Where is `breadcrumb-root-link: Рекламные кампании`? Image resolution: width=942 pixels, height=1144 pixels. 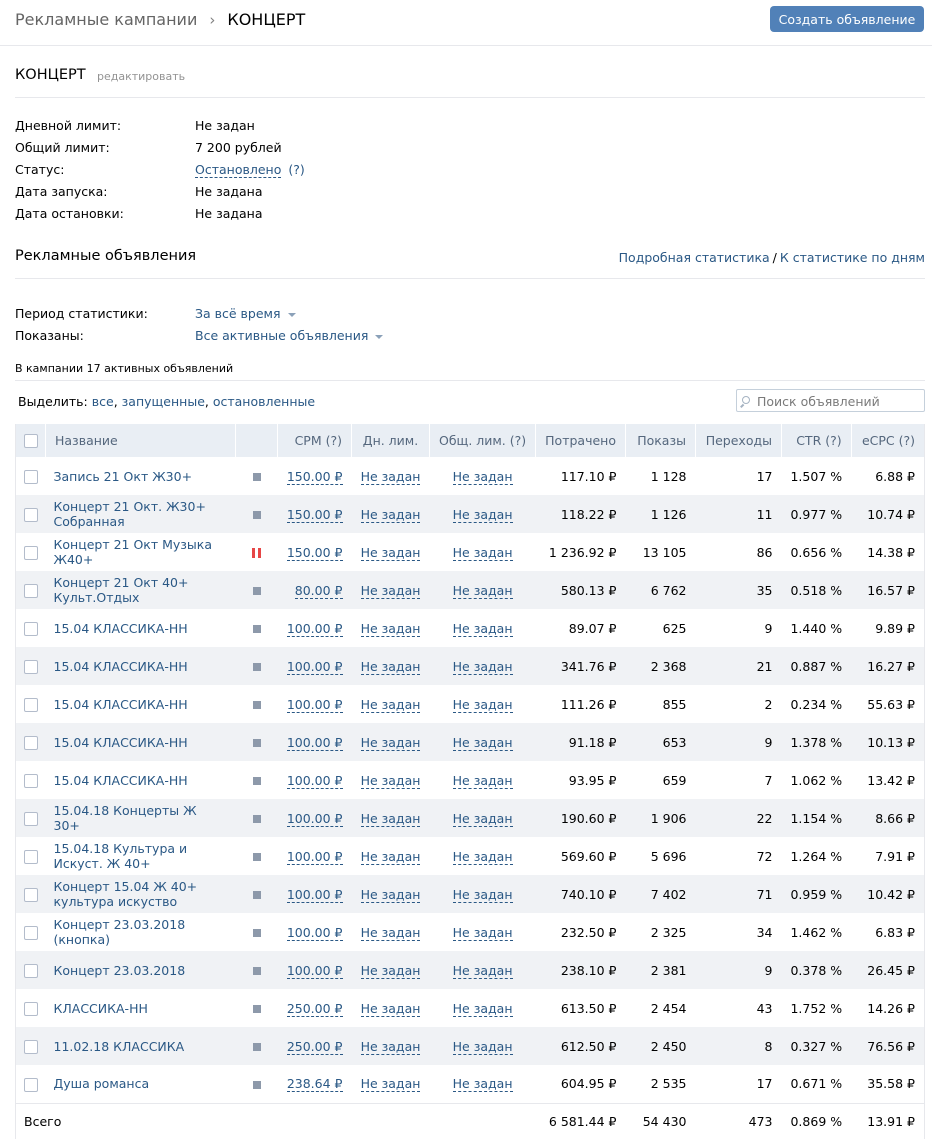
breadcrumb-root-link: Рекламные кампании is located at coordinates (106, 19).